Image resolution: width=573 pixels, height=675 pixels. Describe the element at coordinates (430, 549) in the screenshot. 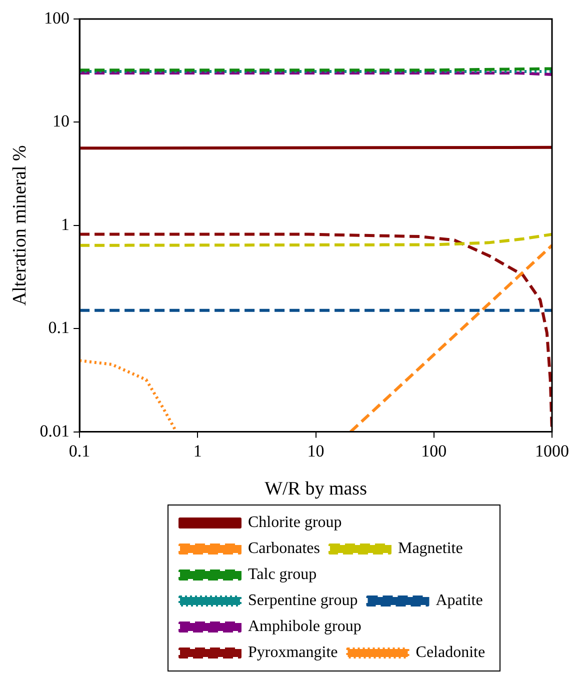

I see `legend-label: Magnetite` at that location.